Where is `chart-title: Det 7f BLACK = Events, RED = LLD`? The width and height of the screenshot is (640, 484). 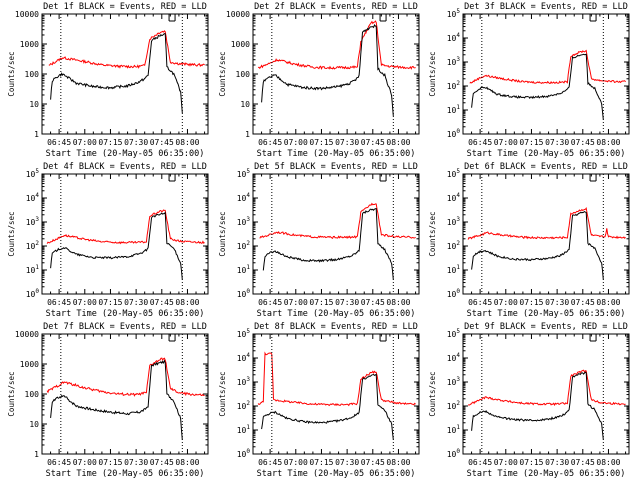
chart-title: Det 7f BLACK = Events, RED = LLD is located at coordinates (125, 327).